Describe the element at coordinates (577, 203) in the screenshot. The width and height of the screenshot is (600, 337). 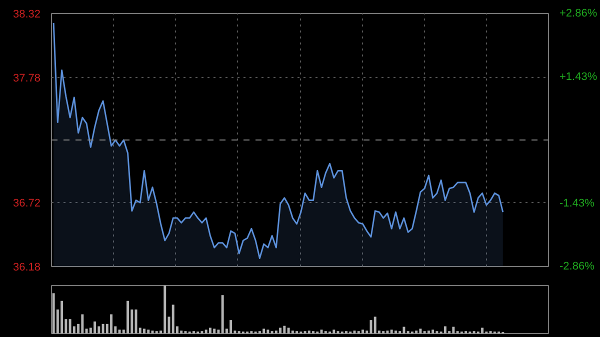
I see `y2-tick-label: -1.43%` at that location.